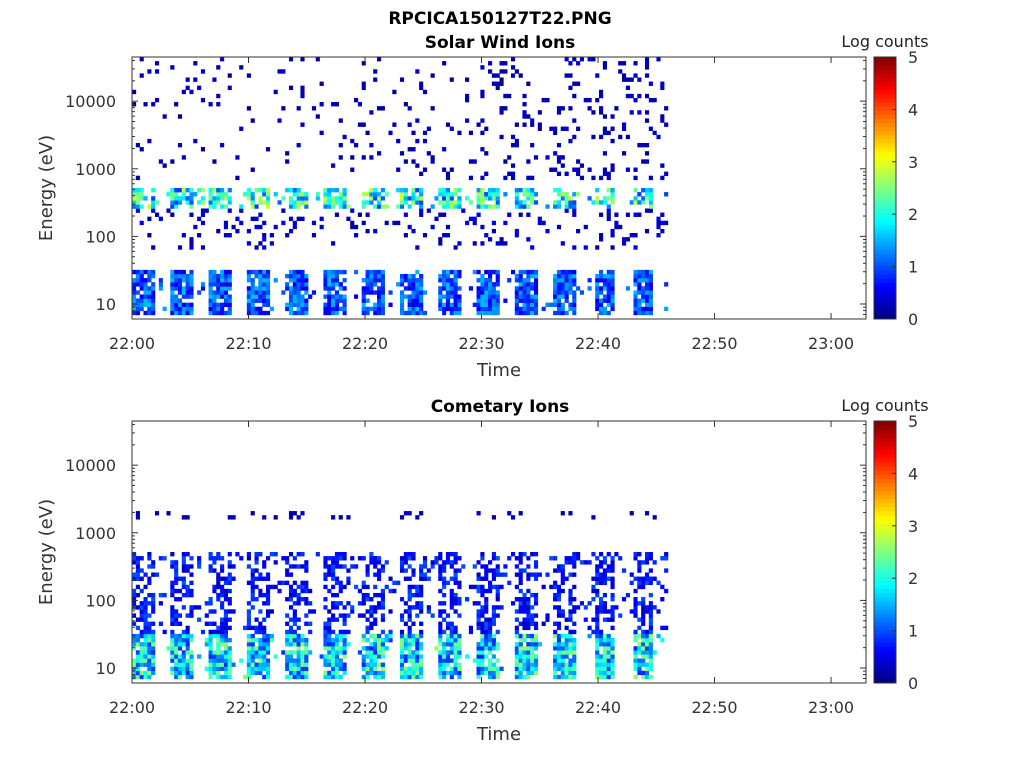  Describe the element at coordinates (913, 578) in the screenshot. I see `colorbar-tick-label: 2` at that location.